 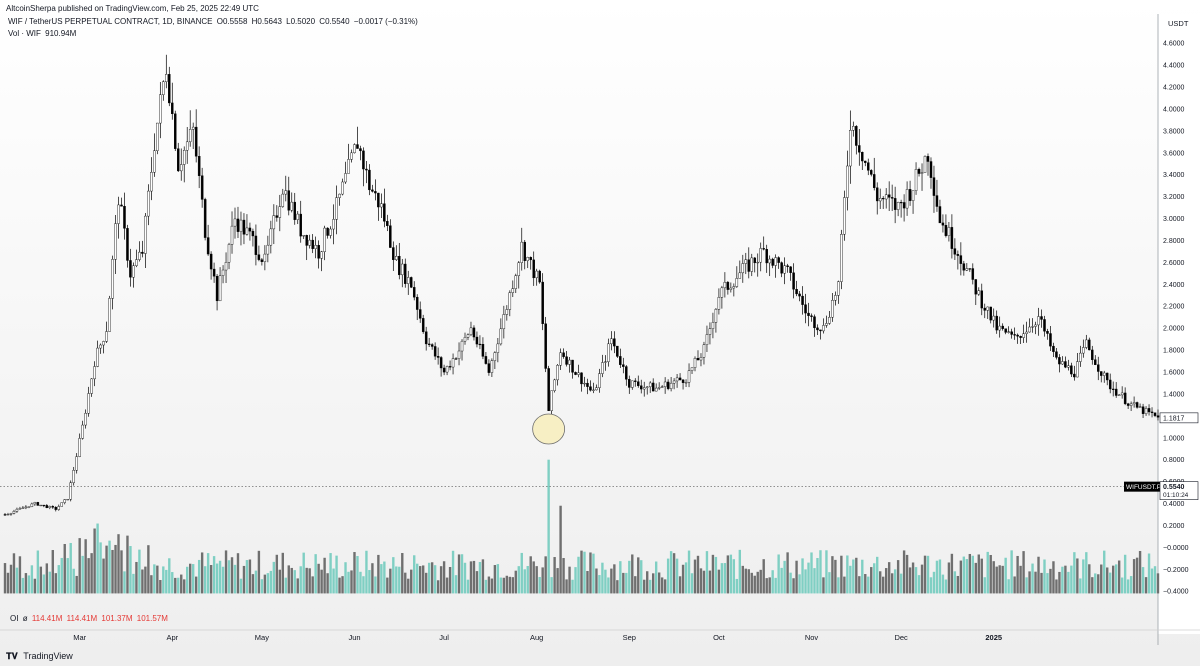 I want to click on volume-label: Vol · WIF, so click(x=24, y=33).